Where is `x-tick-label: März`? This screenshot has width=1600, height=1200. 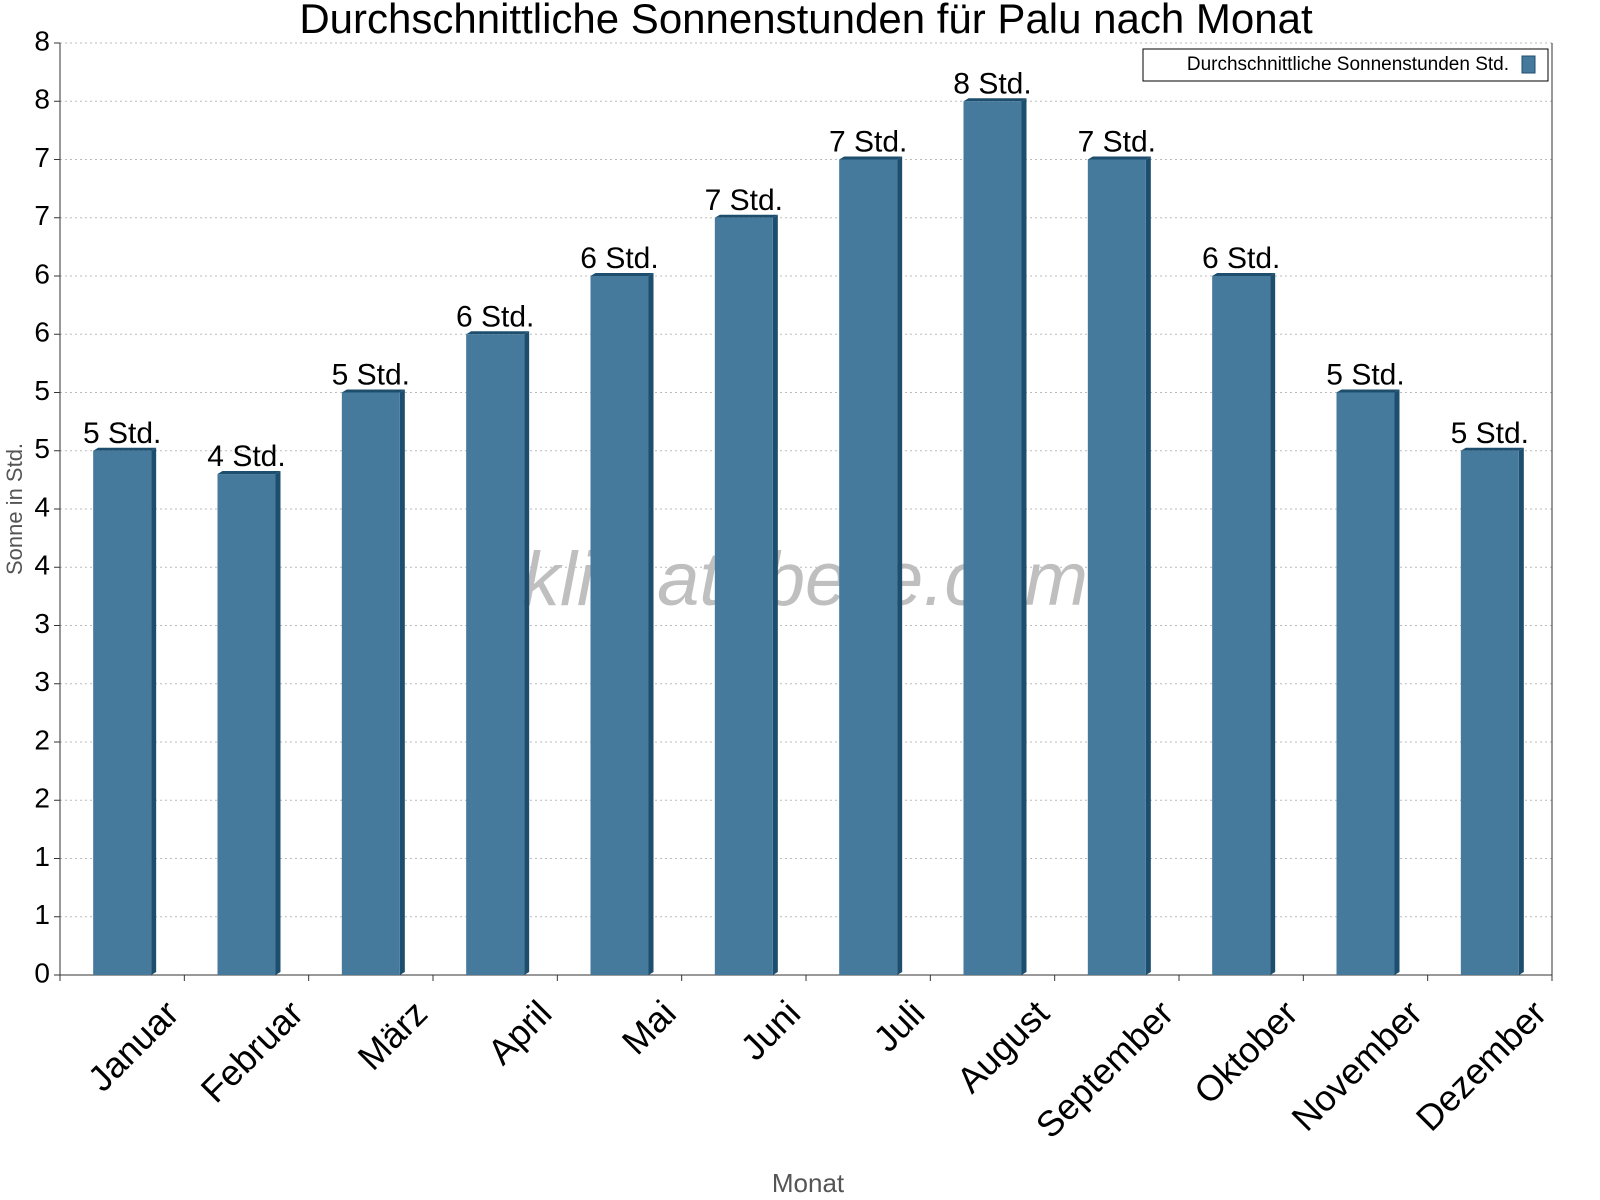
x-tick-label: März is located at coordinates (393, 1035).